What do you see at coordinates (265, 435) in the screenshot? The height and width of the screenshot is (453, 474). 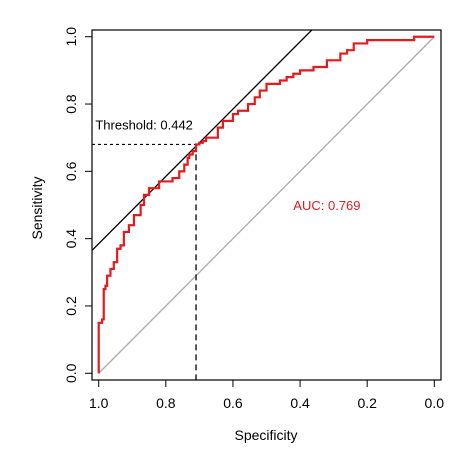 I see `x-axis-title: Specificity` at bounding box center [265, 435].